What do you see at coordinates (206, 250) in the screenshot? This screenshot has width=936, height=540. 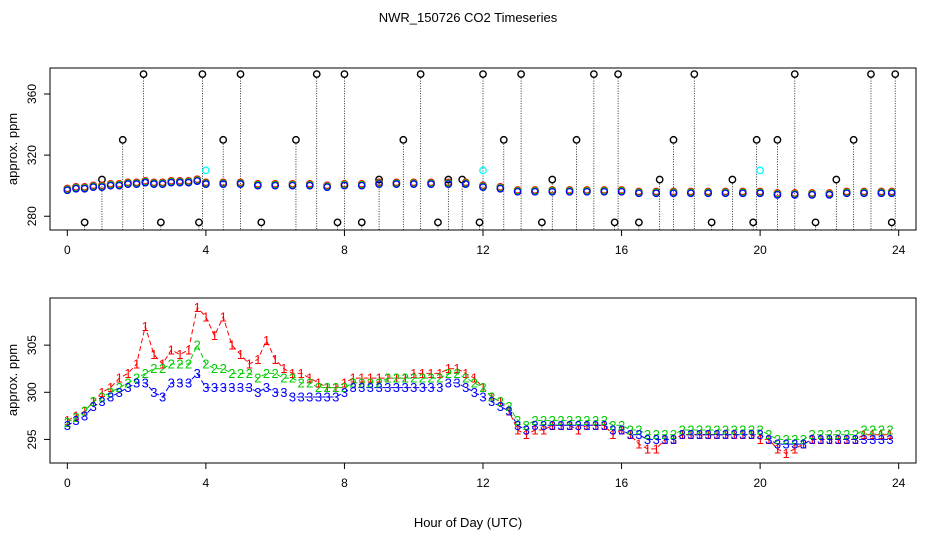 I see `x-tick-label: 4` at bounding box center [206, 250].